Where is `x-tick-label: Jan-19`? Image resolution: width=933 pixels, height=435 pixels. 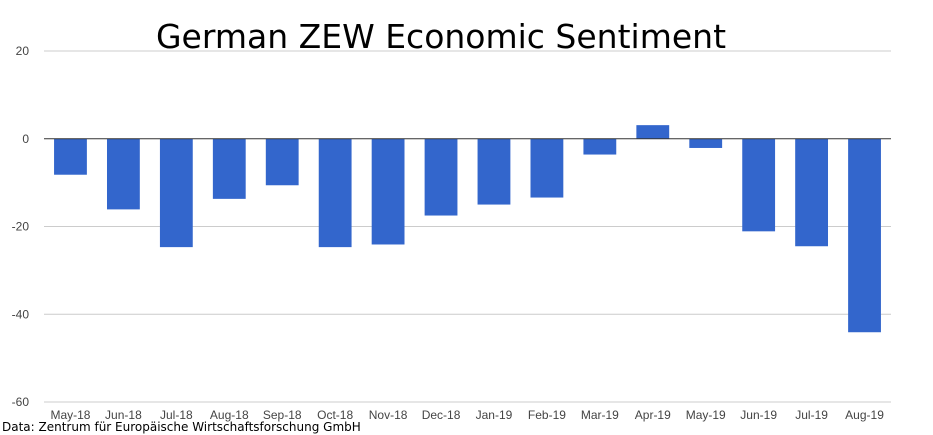
x-tick-label: Jan-19 is located at coordinates (494, 415).